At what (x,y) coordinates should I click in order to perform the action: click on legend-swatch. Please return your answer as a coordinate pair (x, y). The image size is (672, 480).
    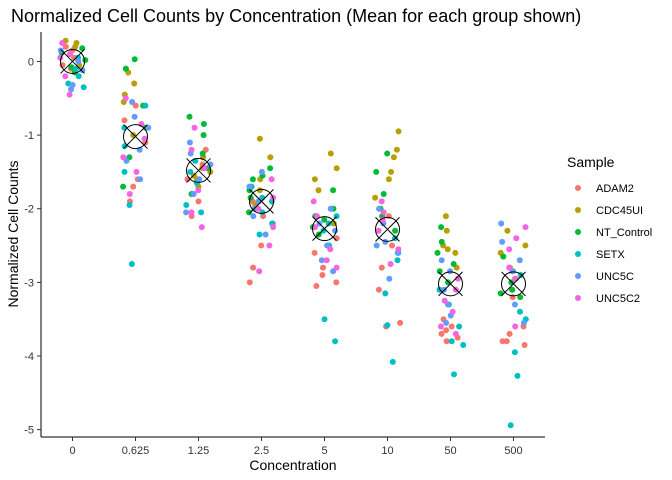
    Looking at the image, I should click on (578, 232).